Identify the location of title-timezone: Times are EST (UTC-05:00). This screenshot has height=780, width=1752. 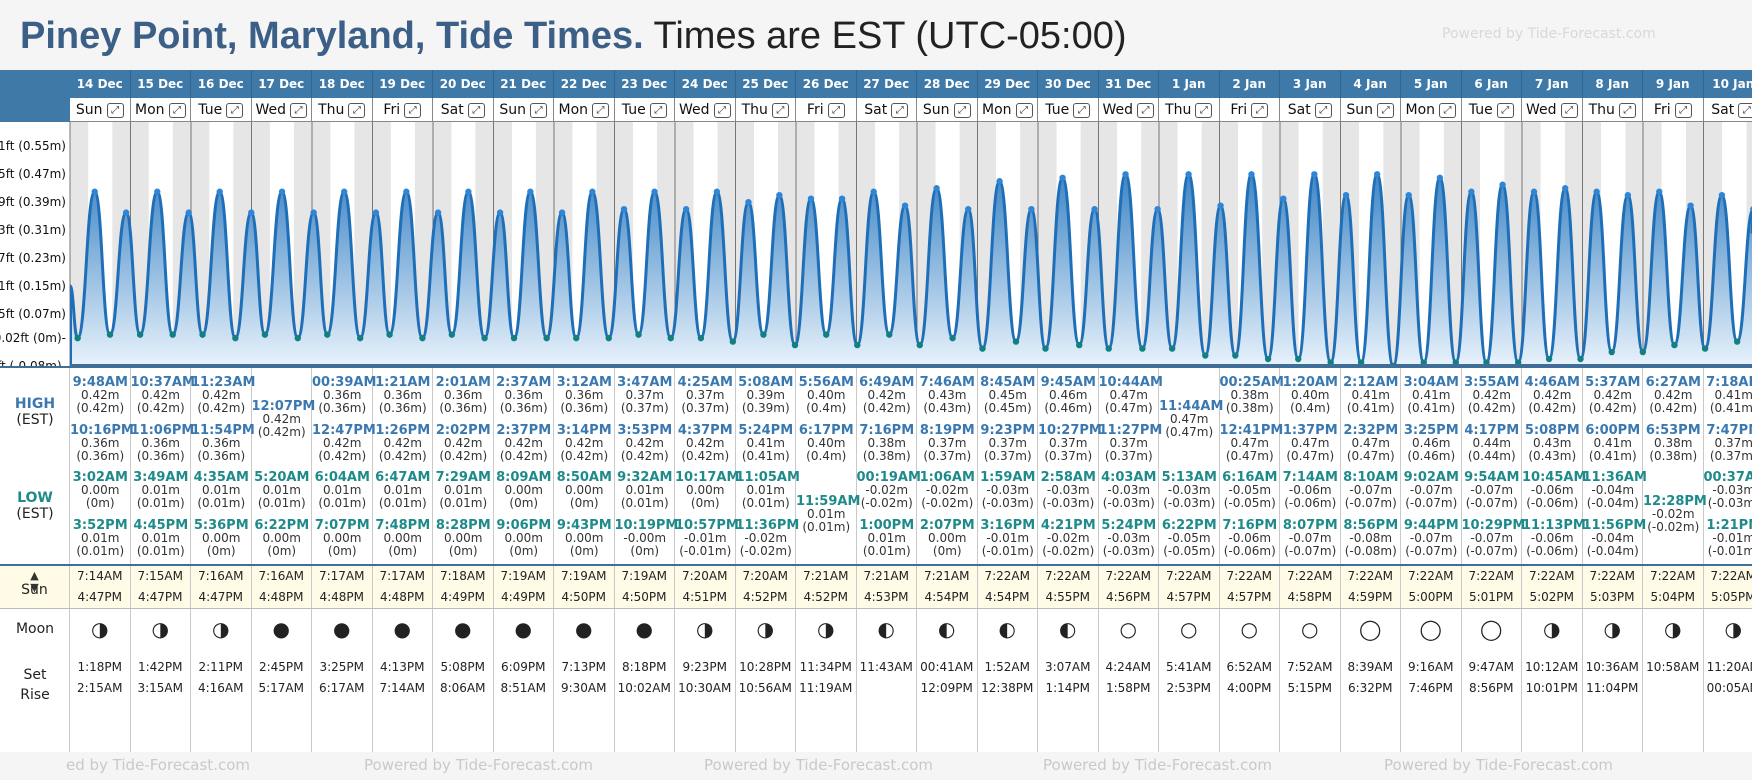
(885, 36).